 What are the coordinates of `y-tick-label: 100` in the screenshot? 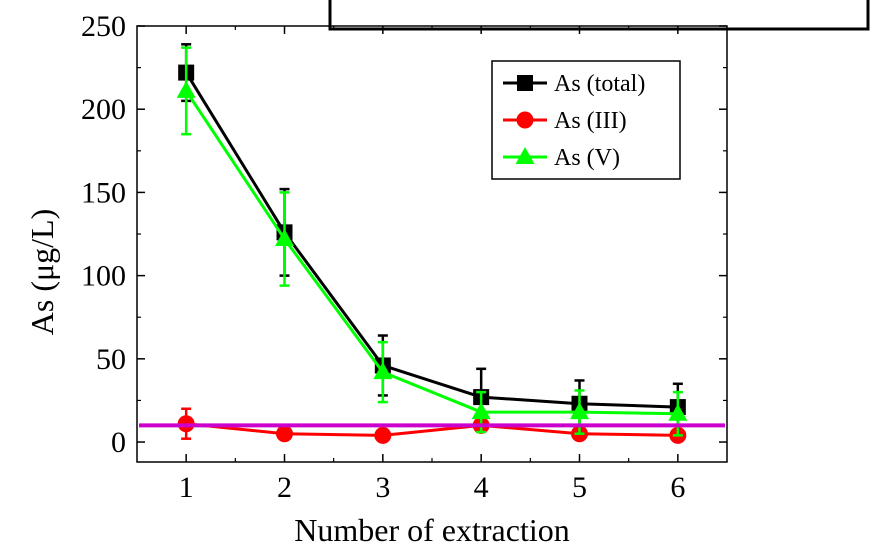 It's located at (103, 276).